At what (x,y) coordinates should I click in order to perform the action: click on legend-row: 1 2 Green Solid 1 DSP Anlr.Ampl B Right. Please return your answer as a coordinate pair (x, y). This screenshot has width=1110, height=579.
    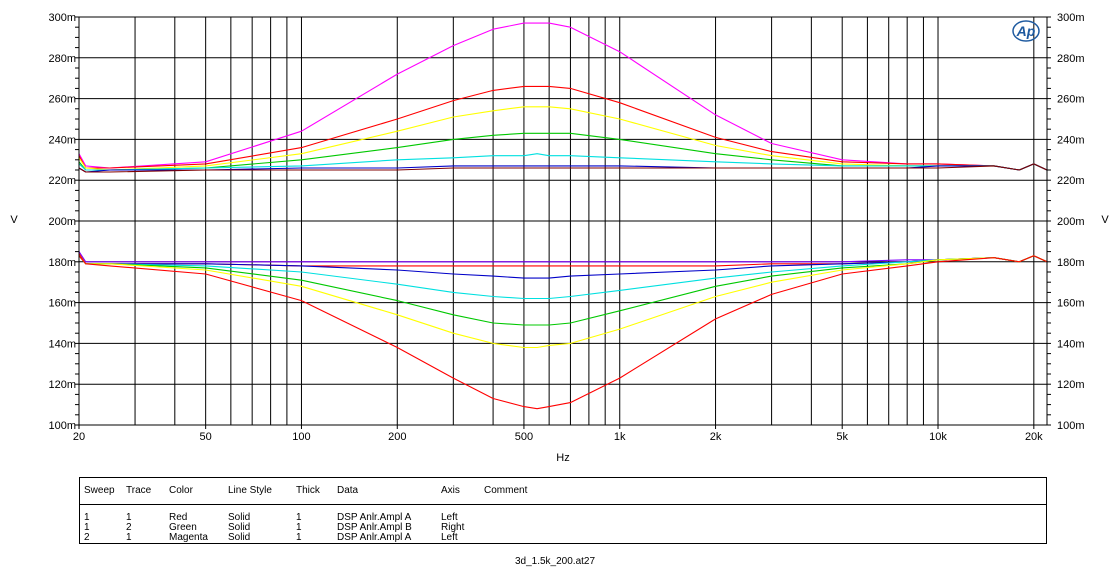
    Looking at the image, I should click on (563, 528).